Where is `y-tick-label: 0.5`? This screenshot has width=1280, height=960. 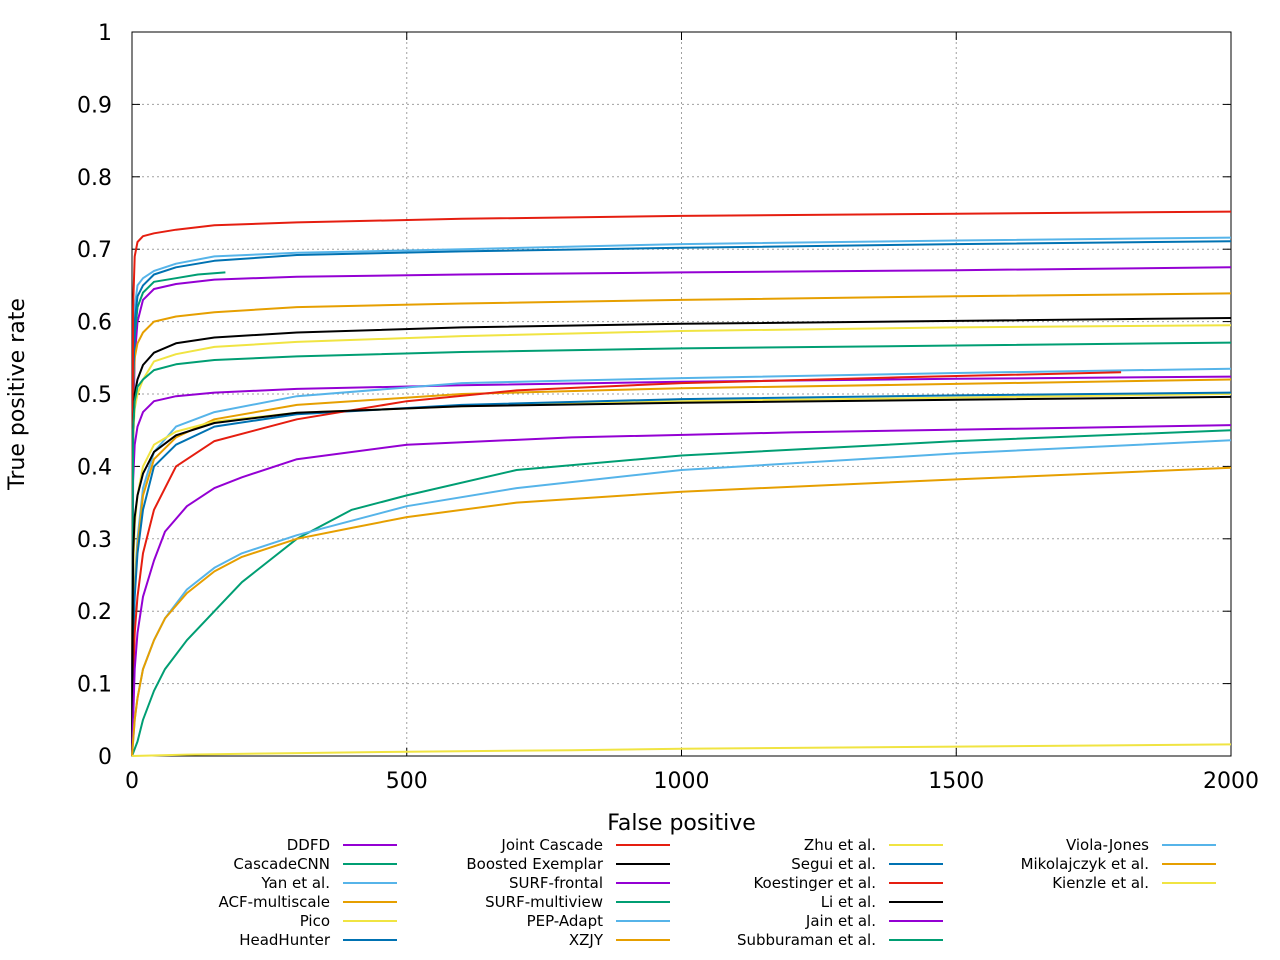 y-tick-label: 0.5 is located at coordinates (94, 395).